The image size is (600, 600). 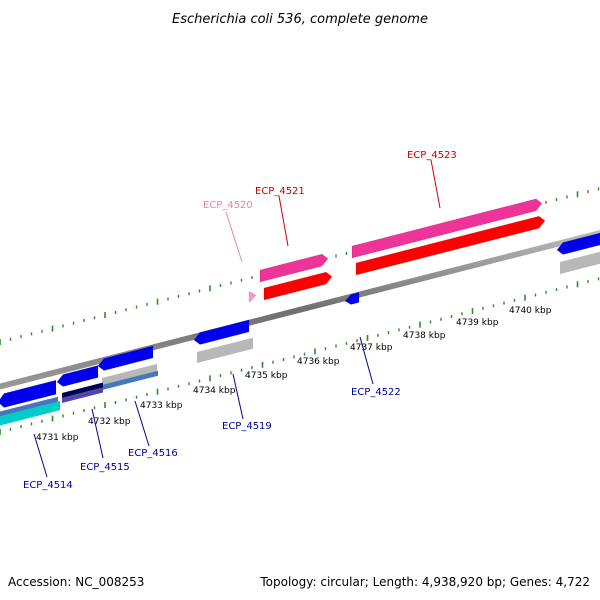 I want to click on gene-feature-ecp-4523-cds, so click(x=450, y=245).